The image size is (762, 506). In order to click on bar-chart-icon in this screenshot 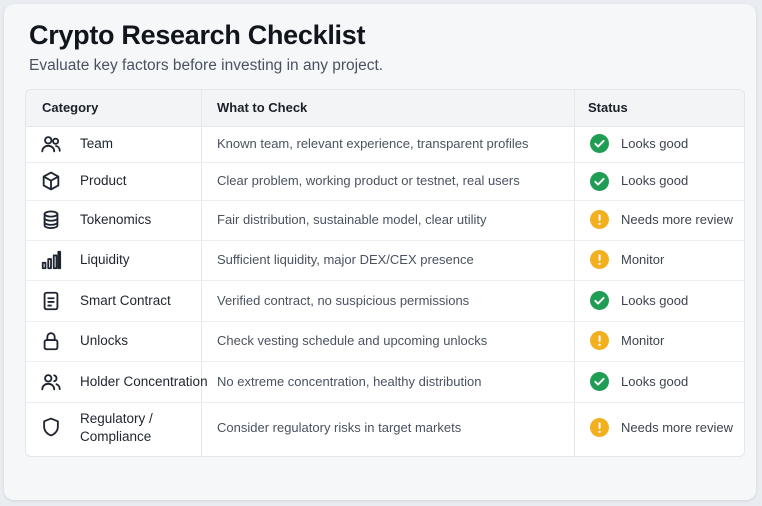, I will do `click(51, 260)`.